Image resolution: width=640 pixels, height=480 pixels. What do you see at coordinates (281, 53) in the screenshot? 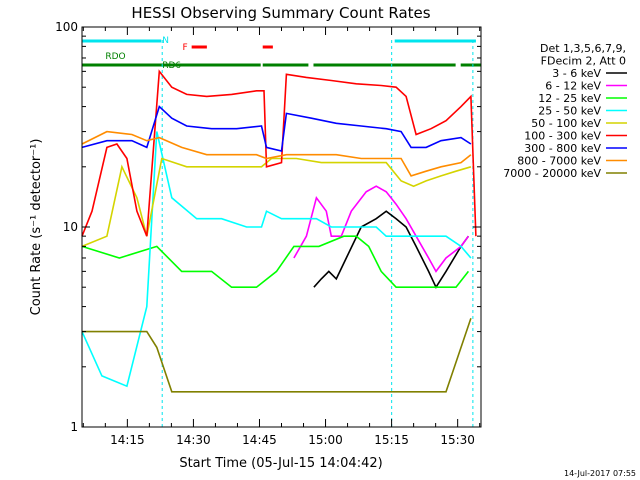
I see `flag-bars: N F RDO RD6` at bounding box center [281, 53].